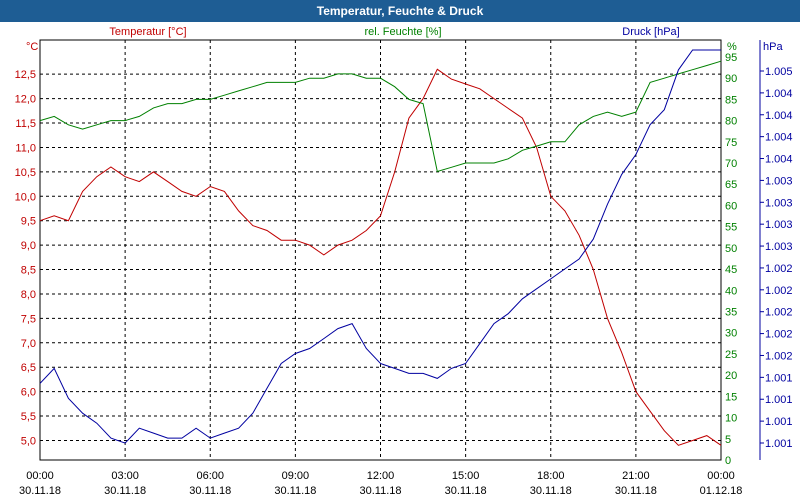 Image resolution: width=800 pixels, height=500 pixels. Describe the element at coordinates (147, 32) in the screenshot. I see `legend-temperature: Temperatur [°C]` at that location.